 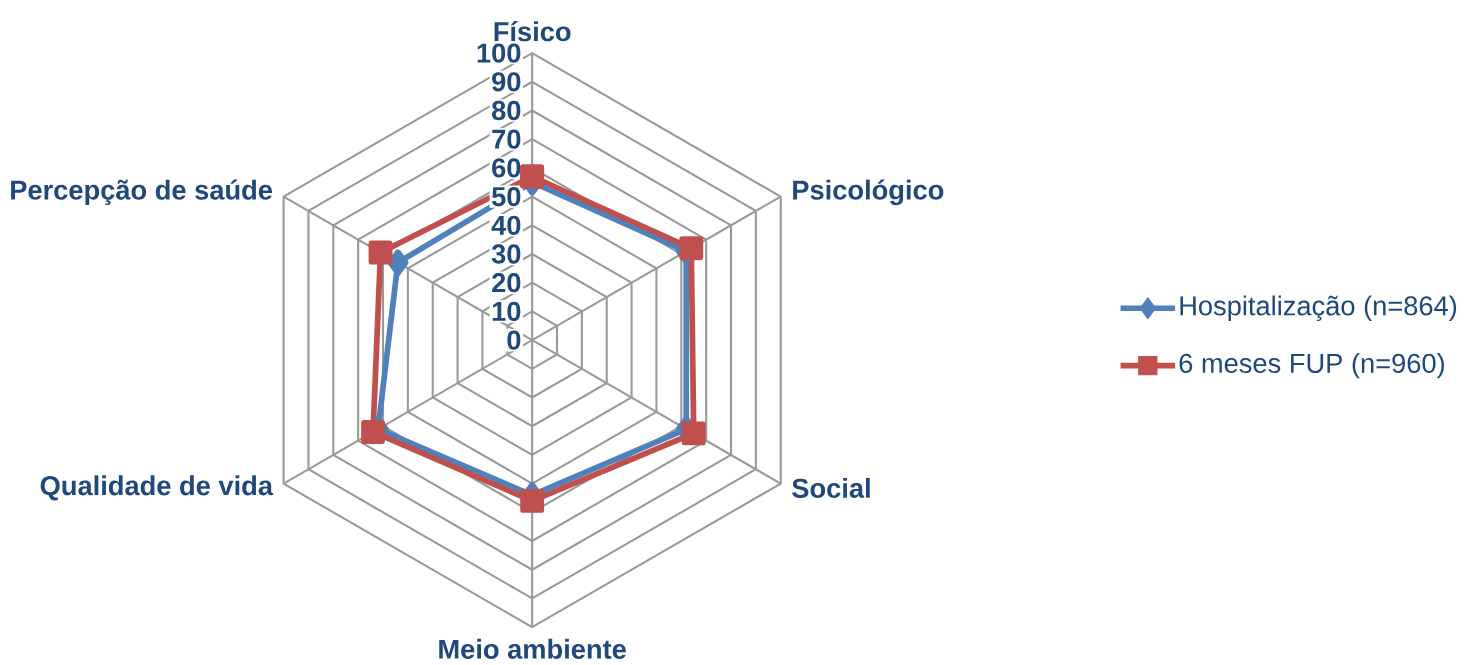 I want to click on y-tick-label: 30, so click(x=506, y=254).